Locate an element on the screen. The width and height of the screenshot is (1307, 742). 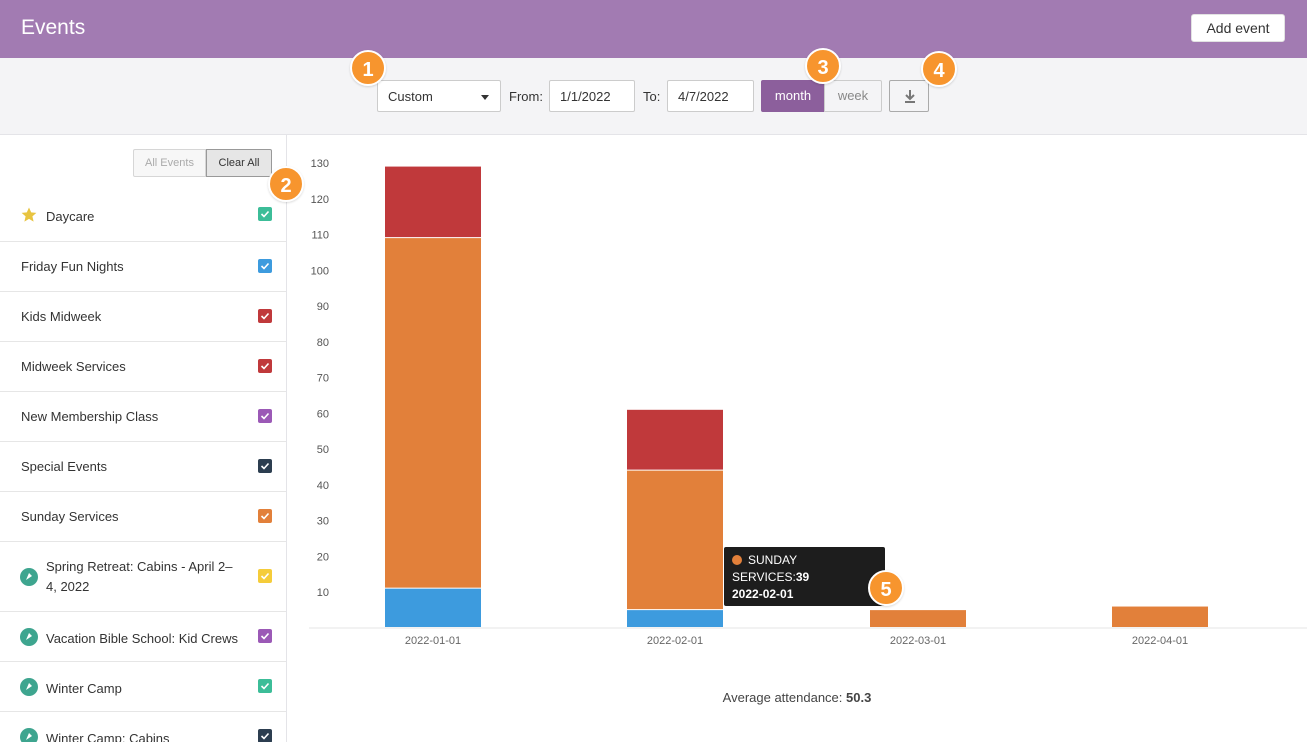
page-title: Events is located at coordinates (53, 27).